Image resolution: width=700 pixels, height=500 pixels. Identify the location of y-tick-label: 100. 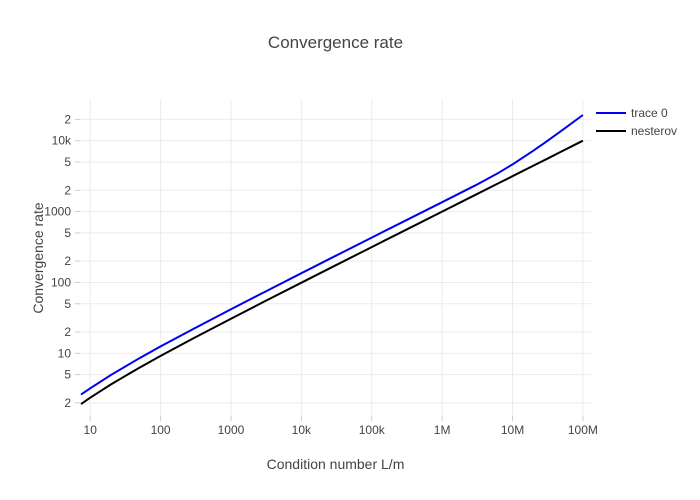
(61, 282).